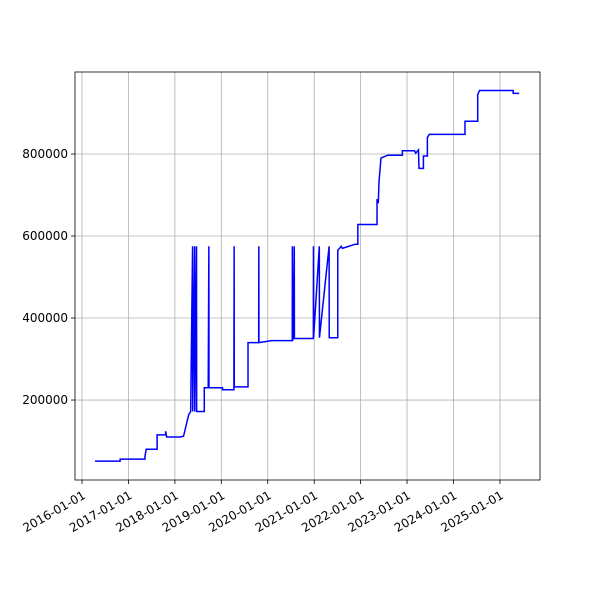  I want to click on y-tick-label: 800000, so click(45, 154).